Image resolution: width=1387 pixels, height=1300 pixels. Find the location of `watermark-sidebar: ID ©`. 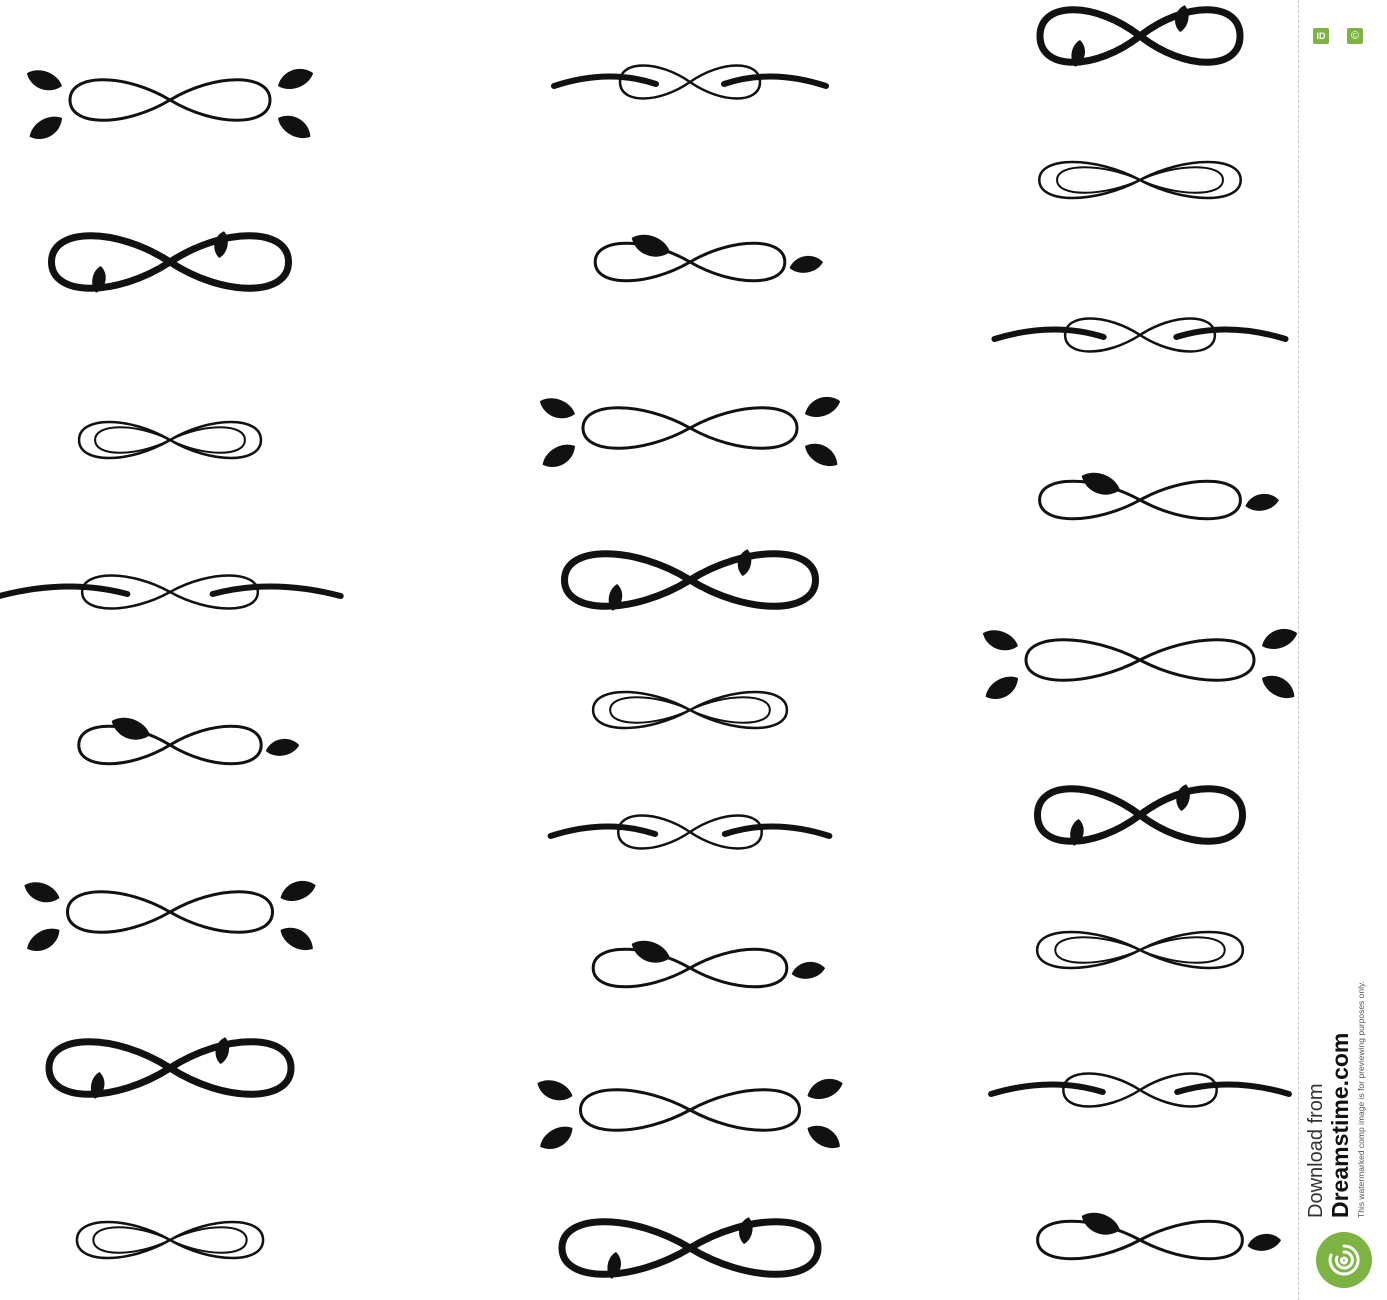

watermark-sidebar: ID © is located at coordinates (1342, 650).